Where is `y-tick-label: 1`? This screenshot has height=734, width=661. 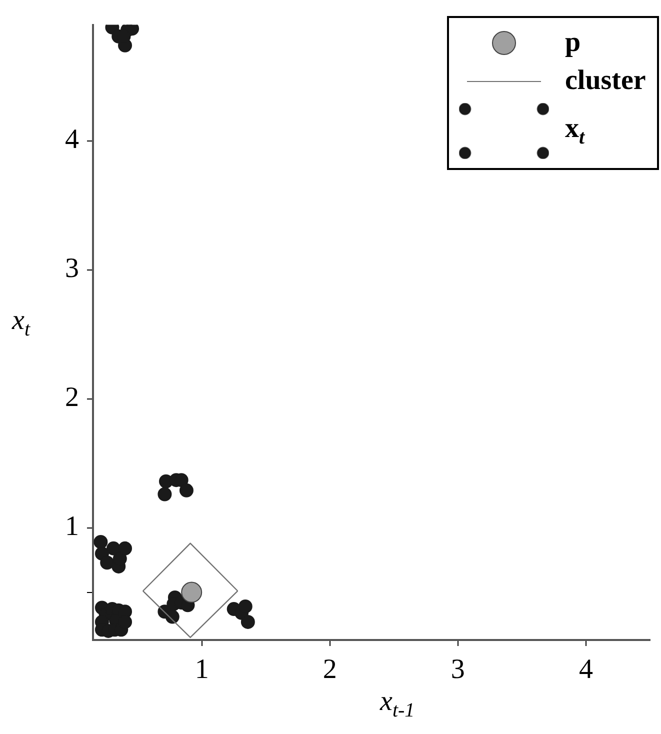 y-tick-label: 1 is located at coordinates (72, 526).